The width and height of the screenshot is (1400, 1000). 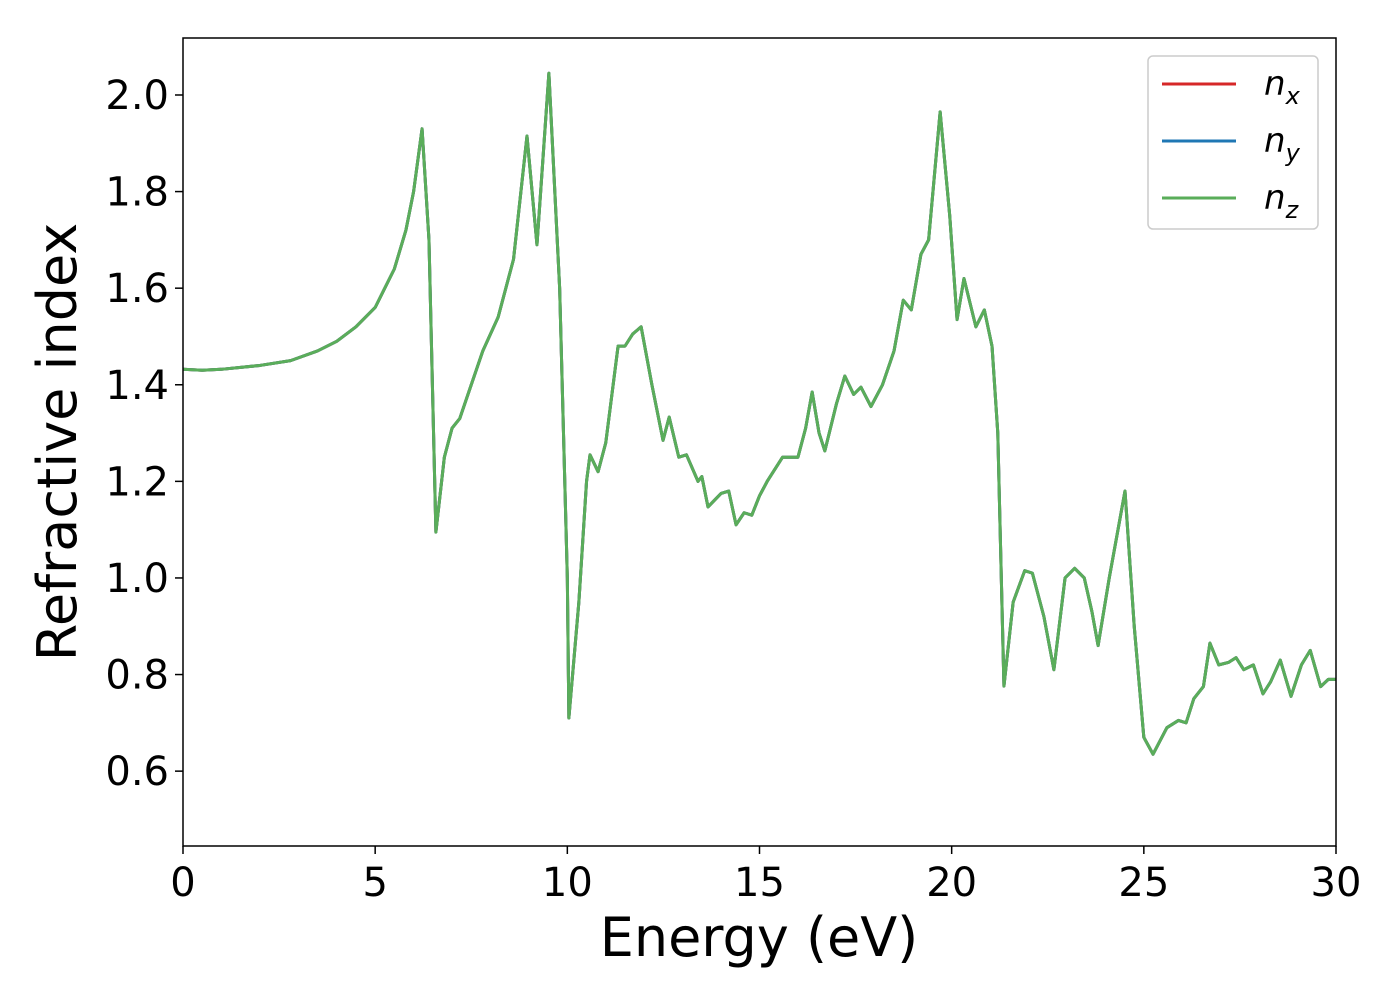 I want to click on legend-label: nz, so click(x=1282, y=201).